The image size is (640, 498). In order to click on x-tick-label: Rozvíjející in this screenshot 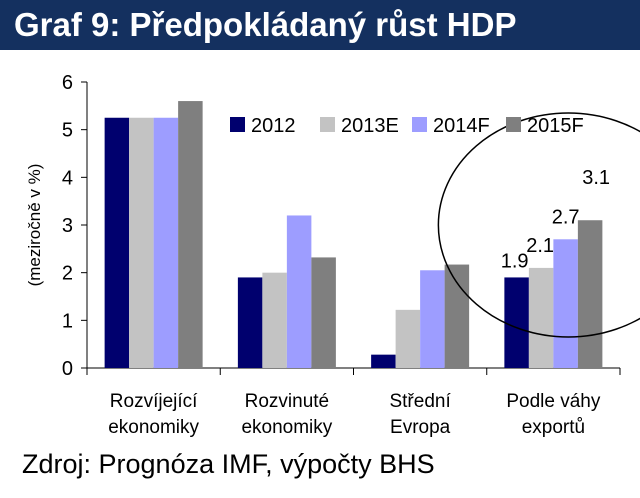, I will do `click(154, 401)`.